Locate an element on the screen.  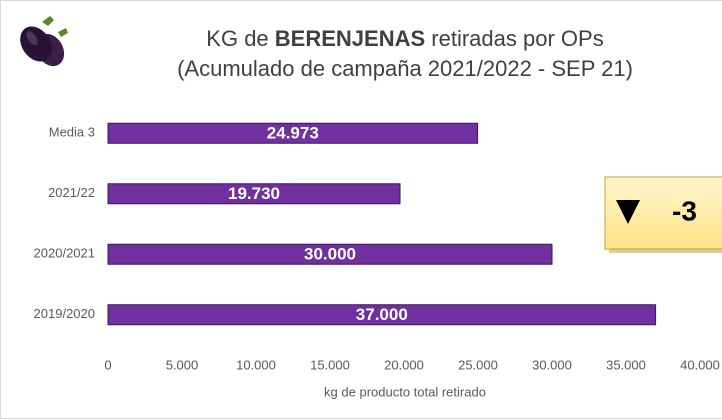
annotation-box: -3 is located at coordinates (663, 214).